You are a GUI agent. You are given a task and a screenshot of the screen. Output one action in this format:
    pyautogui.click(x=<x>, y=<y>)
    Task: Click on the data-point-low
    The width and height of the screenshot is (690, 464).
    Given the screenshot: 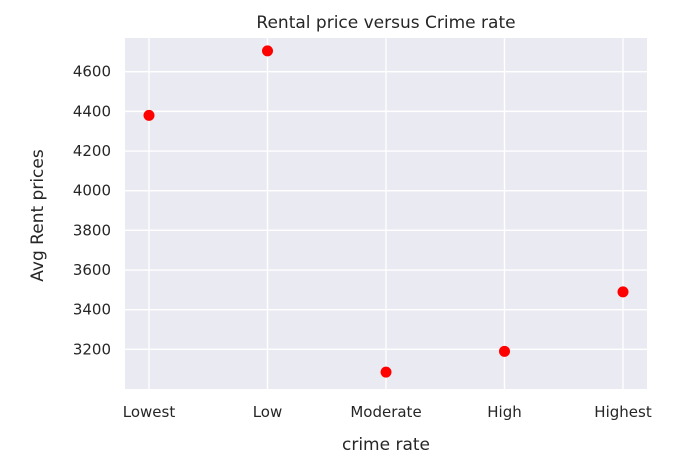 What is the action you would take?
    pyautogui.click(x=267, y=51)
    